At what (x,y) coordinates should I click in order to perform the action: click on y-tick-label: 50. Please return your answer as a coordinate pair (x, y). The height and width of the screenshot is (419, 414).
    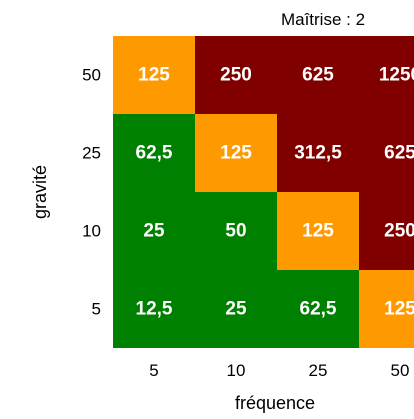
    Looking at the image, I should click on (91, 75).